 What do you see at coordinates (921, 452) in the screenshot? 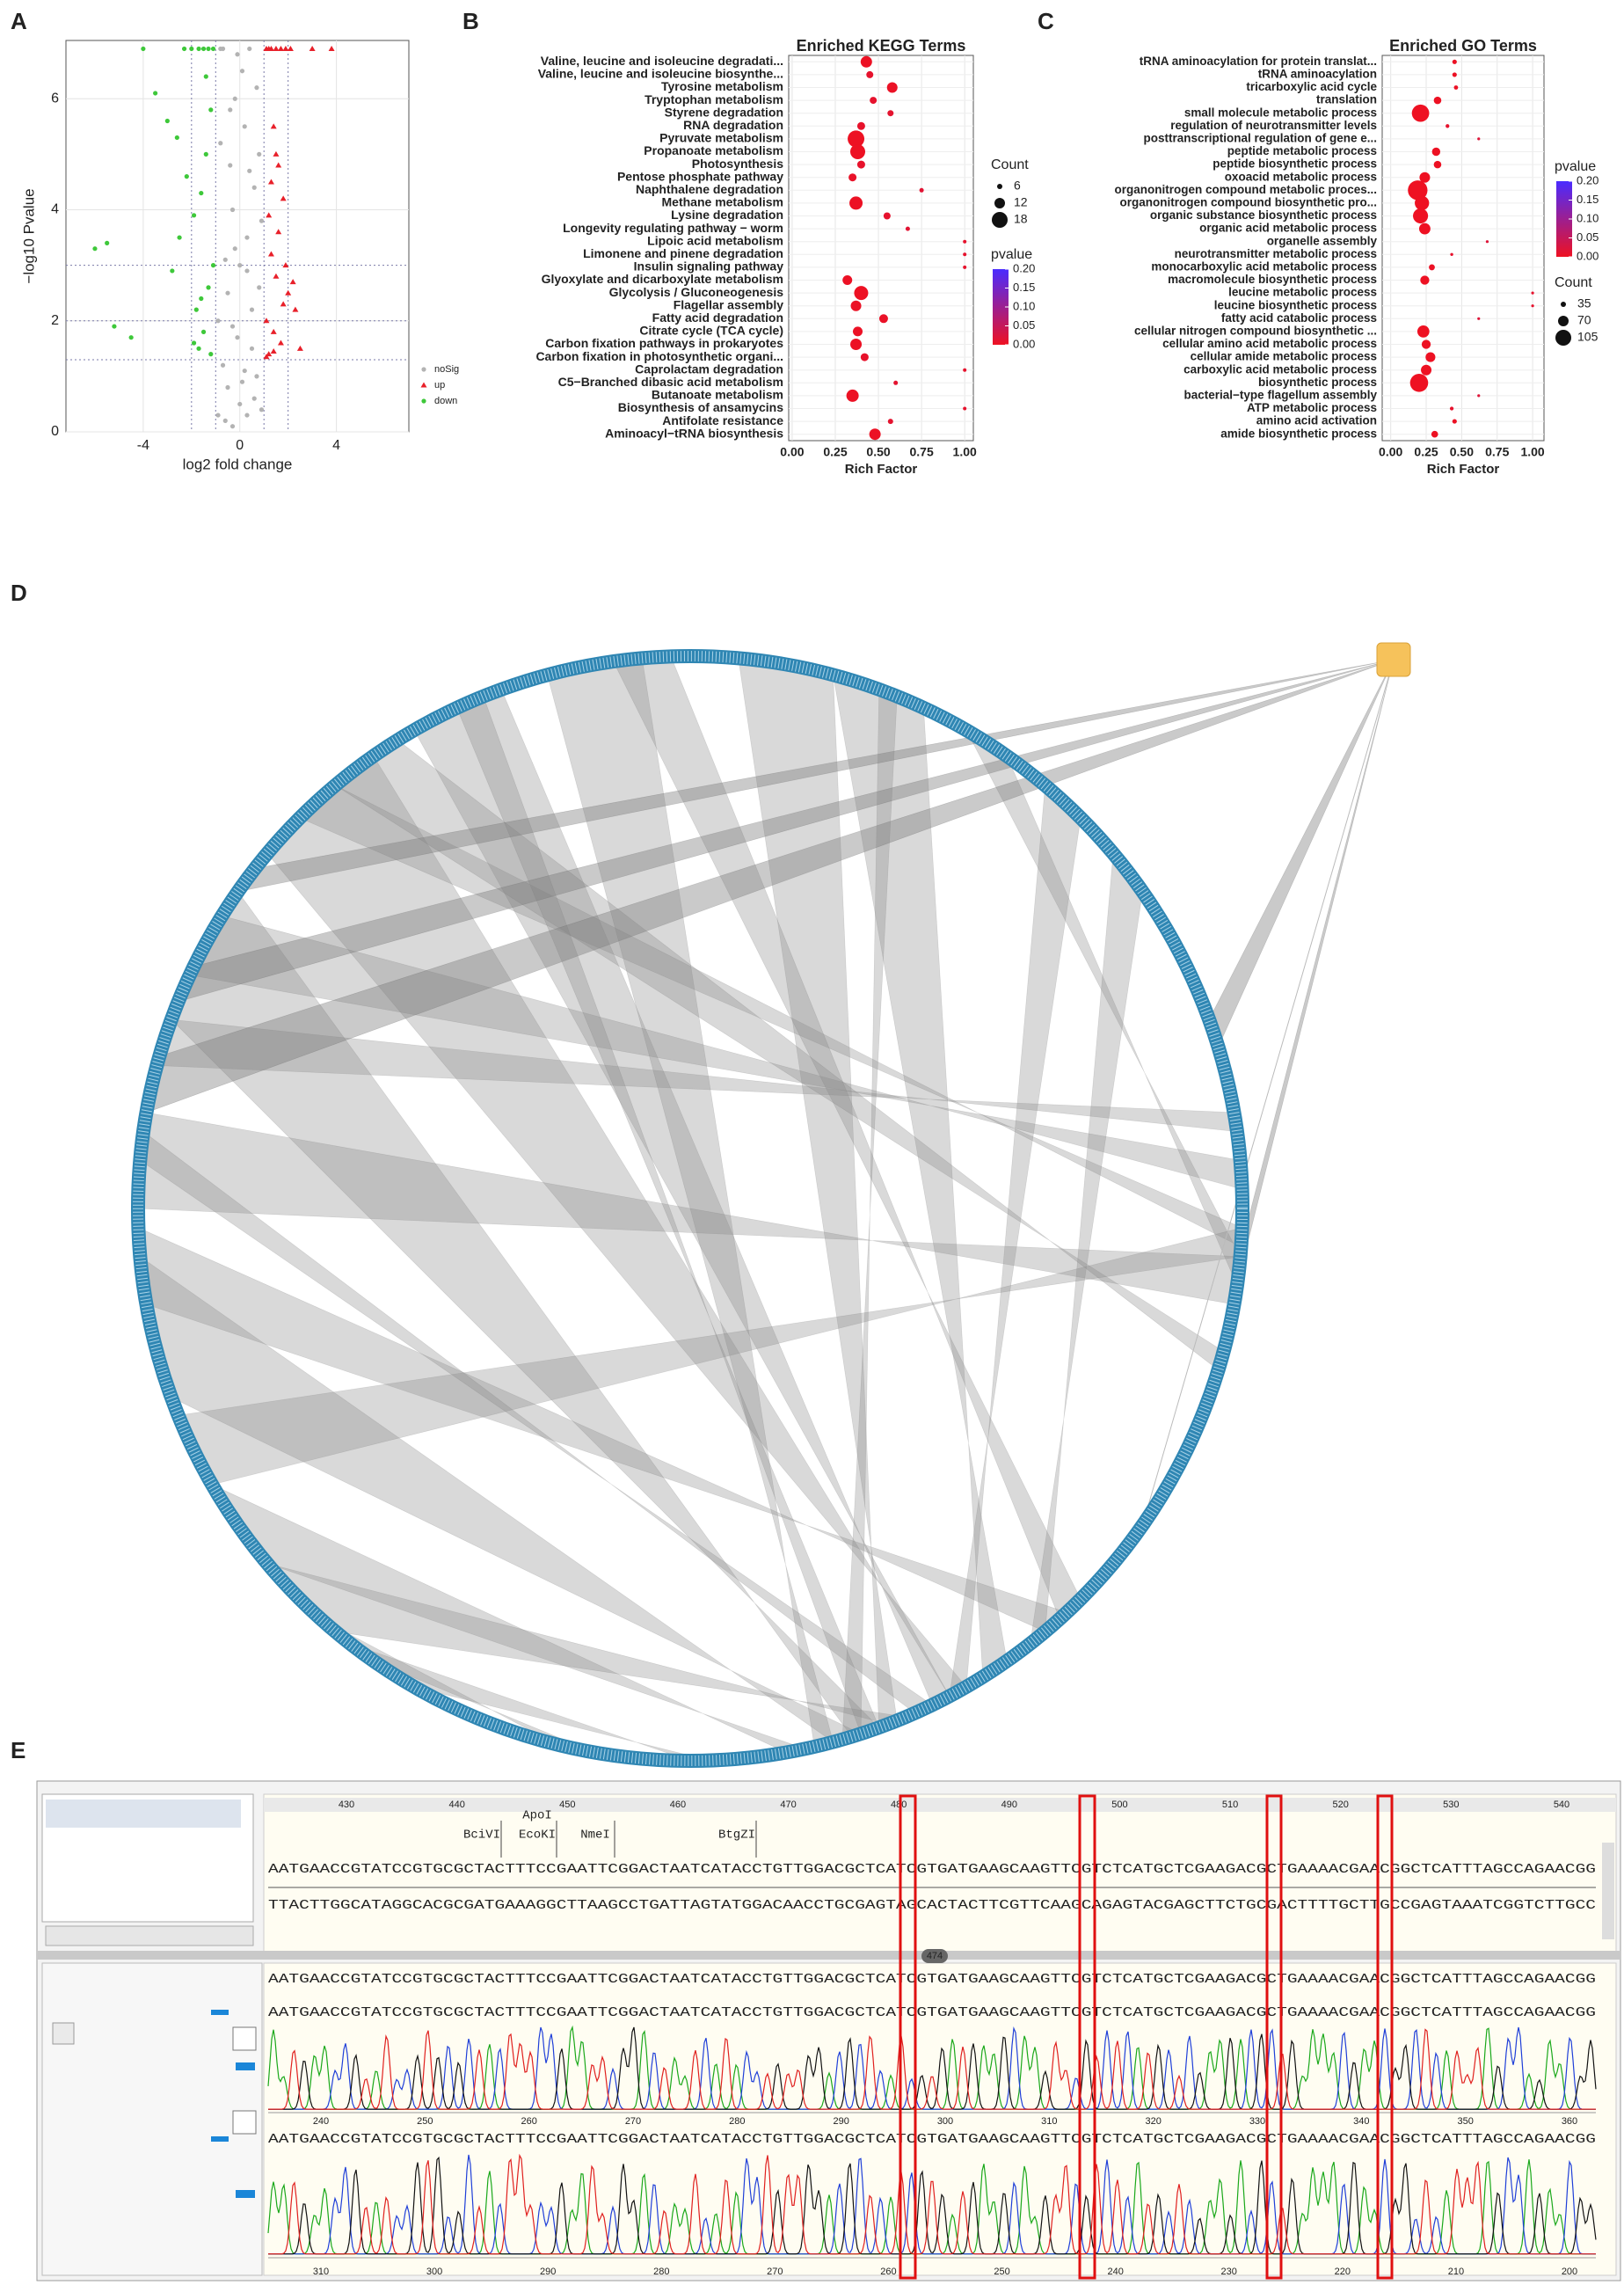
I see `x-tick-label: 0.75` at bounding box center [921, 452].